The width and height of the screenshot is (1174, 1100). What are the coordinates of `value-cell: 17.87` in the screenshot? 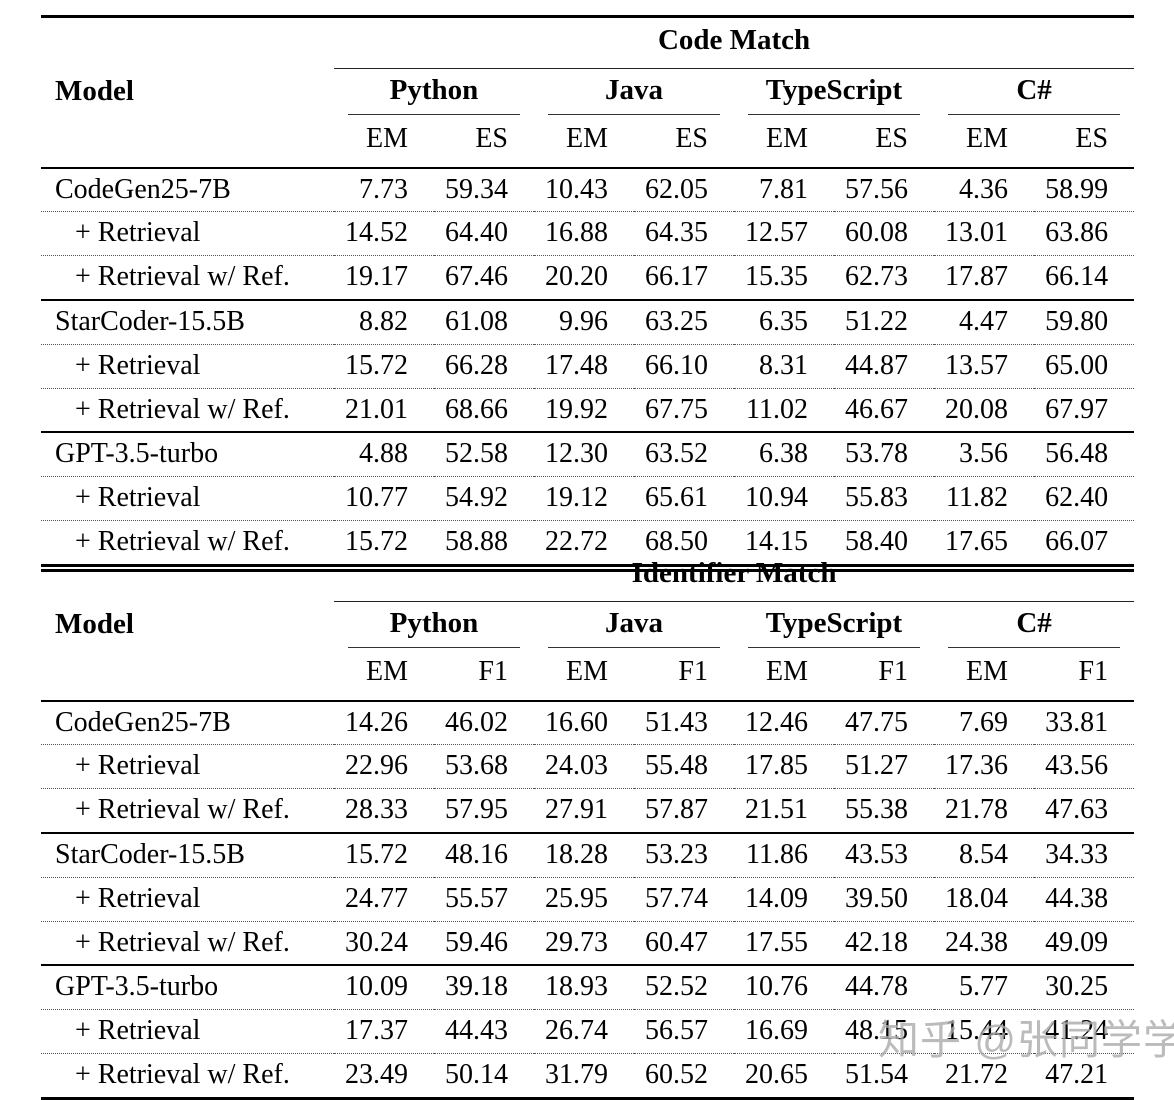 It's located at (984, 277).